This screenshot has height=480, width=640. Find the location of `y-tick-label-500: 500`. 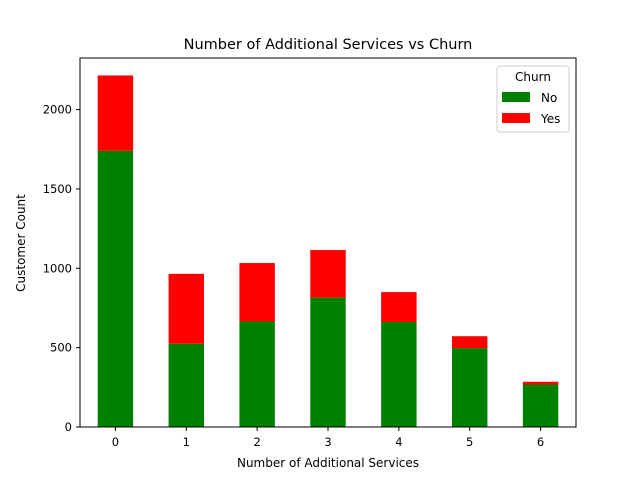

y-tick-label-500: 500 is located at coordinates (61, 348).